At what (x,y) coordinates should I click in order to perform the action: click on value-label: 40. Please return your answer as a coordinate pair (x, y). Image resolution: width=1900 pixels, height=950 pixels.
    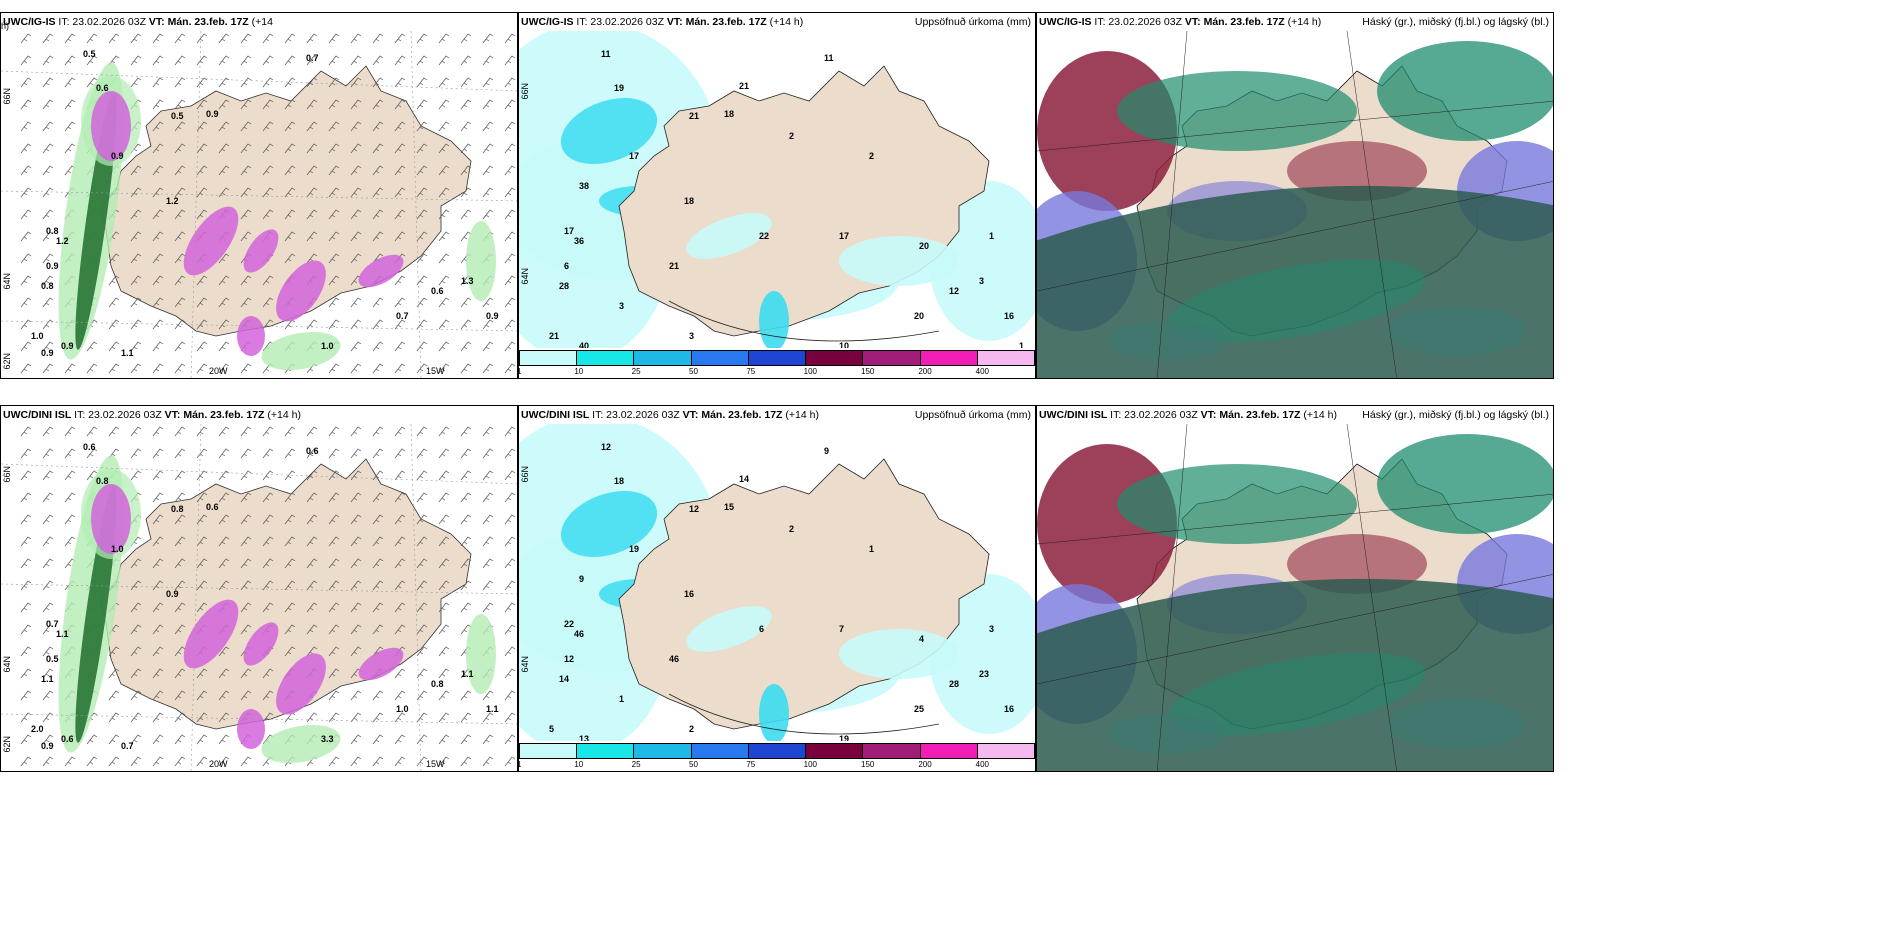
    Looking at the image, I should click on (584, 346).